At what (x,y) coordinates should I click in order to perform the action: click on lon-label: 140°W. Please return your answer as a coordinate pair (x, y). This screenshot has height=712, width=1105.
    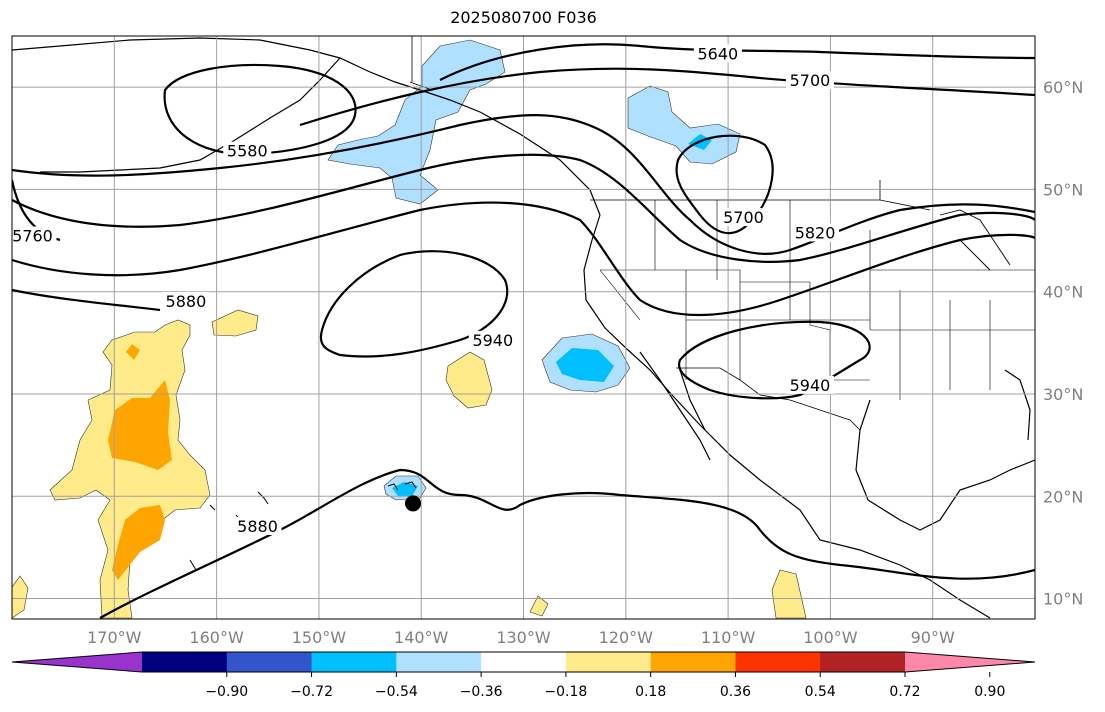
    Looking at the image, I should click on (421, 637).